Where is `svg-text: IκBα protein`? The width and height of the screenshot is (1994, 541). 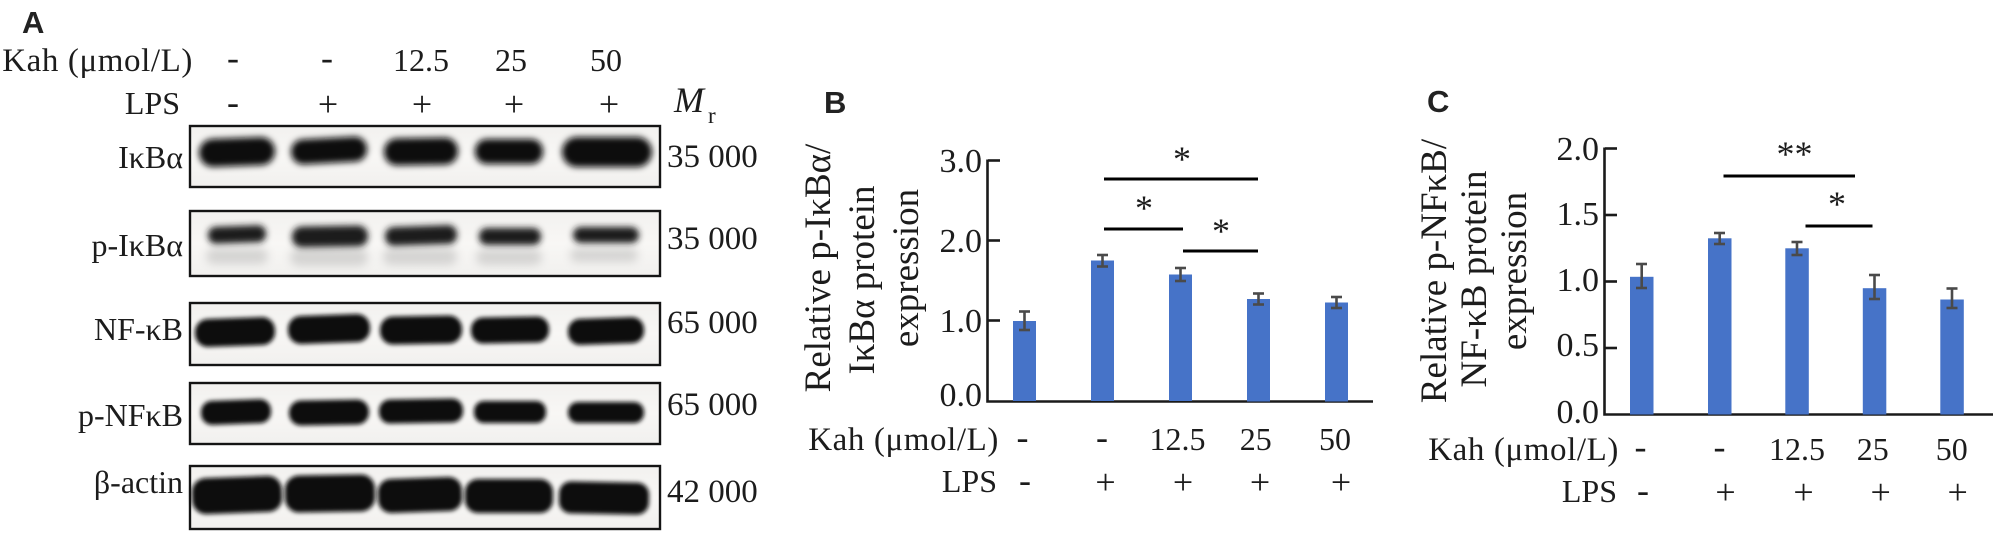 svg-text: IκBα protein is located at coordinates (862, 279).